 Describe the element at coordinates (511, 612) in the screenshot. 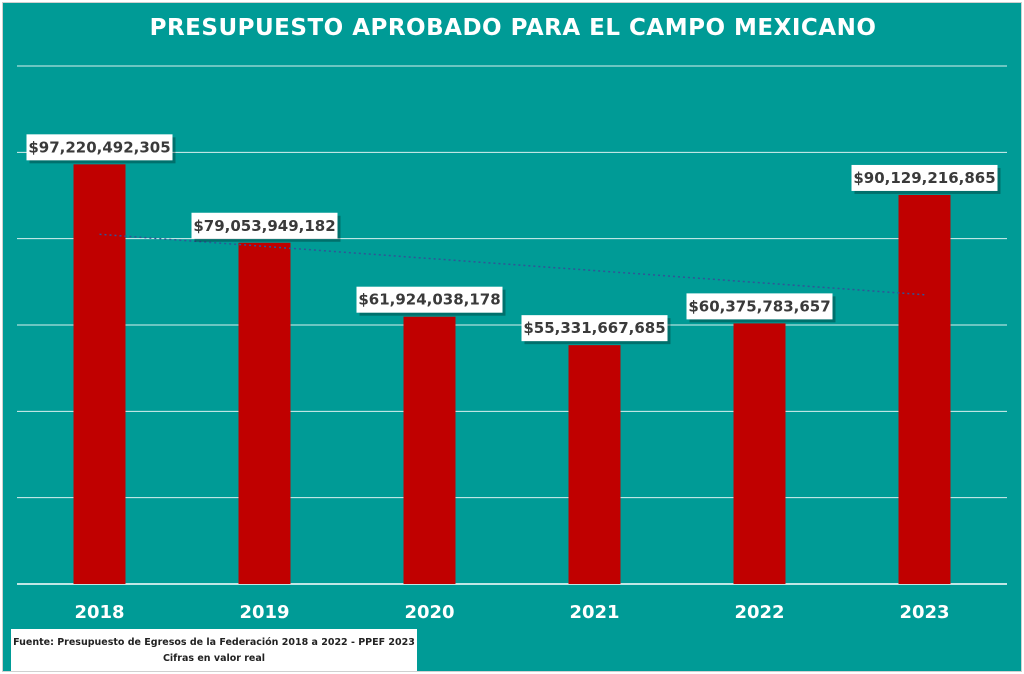

I see `x-axis-ticks: 2018 2019 2020 2021 2022 2023` at that location.